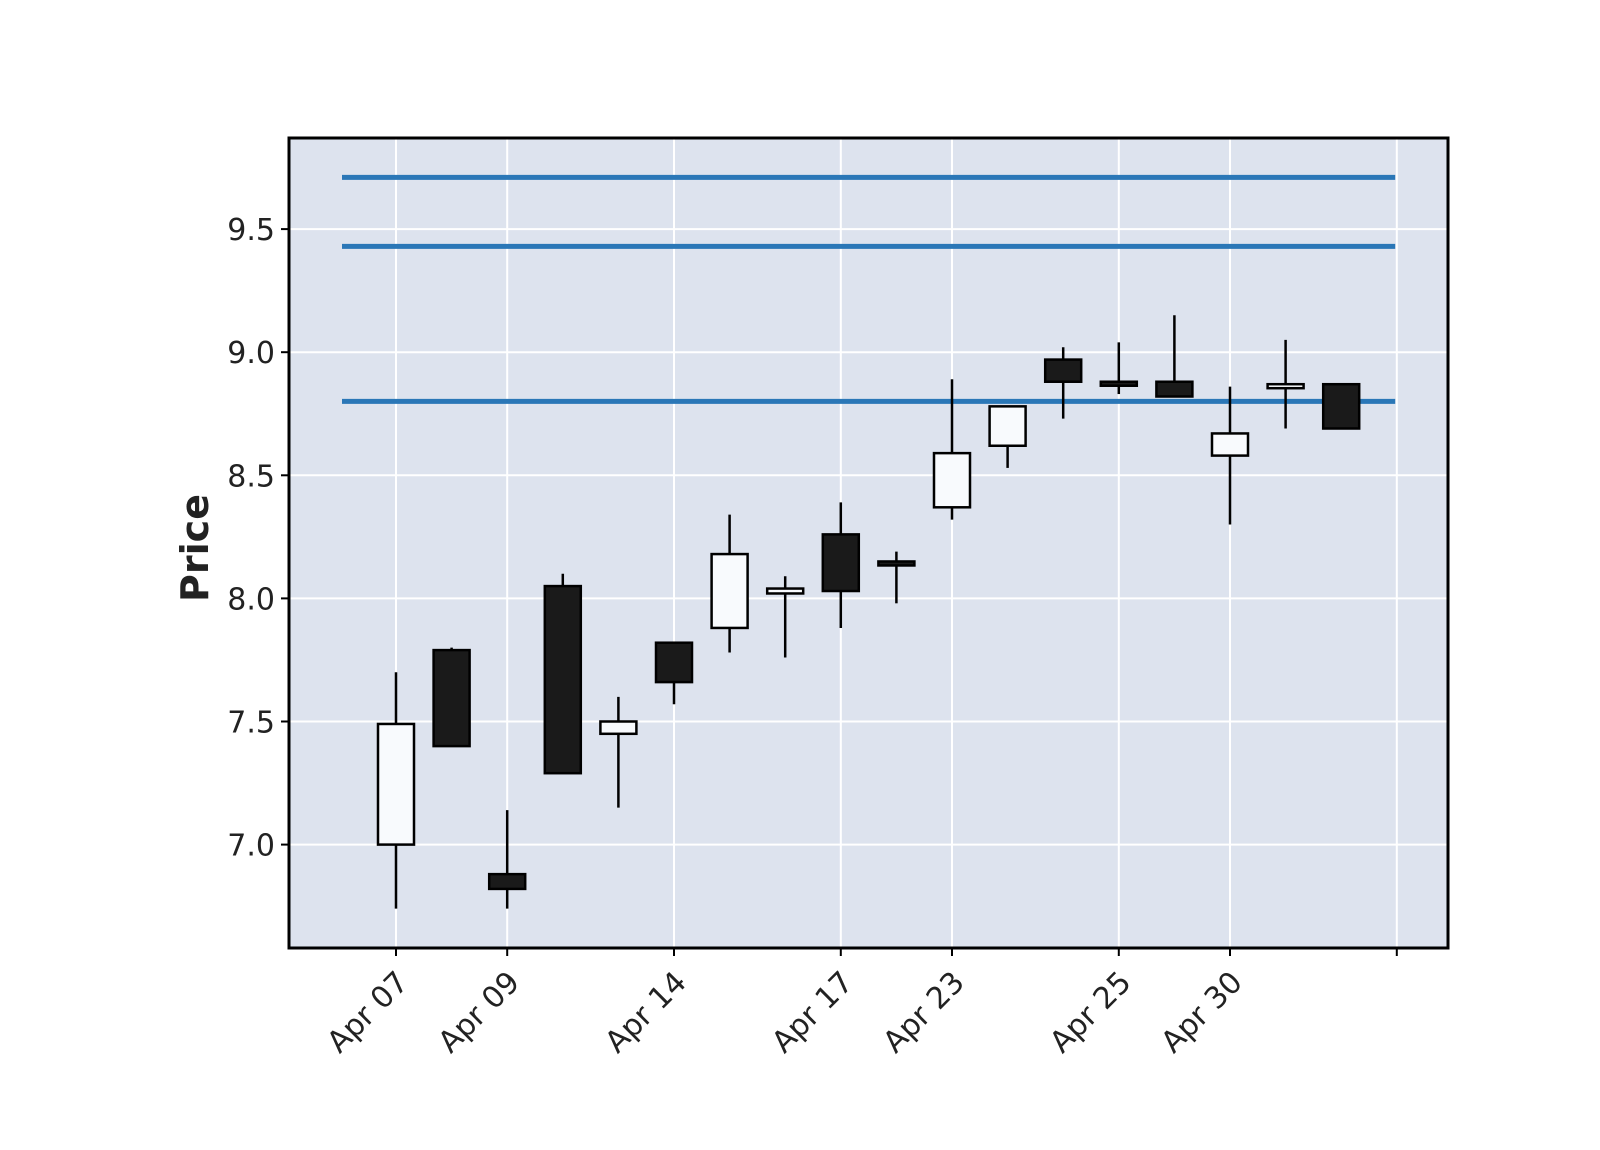  What do you see at coordinates (258, 538) in the screenshot?
I see `y-axis: 7.0 7.5 8.0 8.5 9.0 9.5` at bounding box center [258, 538].